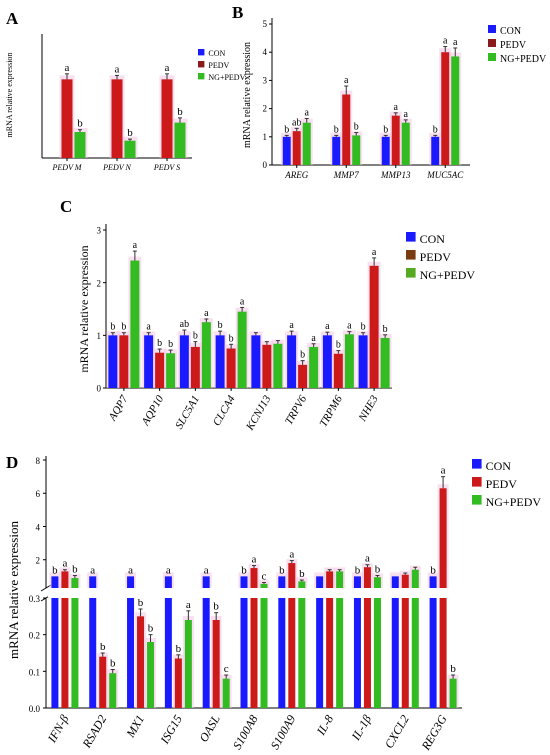 The height and width of the screenshot is (755, 550). What do you see at coordinates (264, 577) in the screenshot?
I see `significance-letter: c` at bounding box center [264, 577].